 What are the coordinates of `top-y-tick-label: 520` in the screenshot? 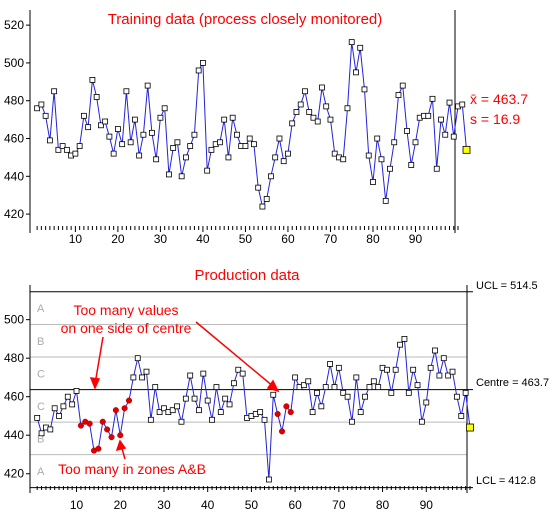 It's located at (14, 25).